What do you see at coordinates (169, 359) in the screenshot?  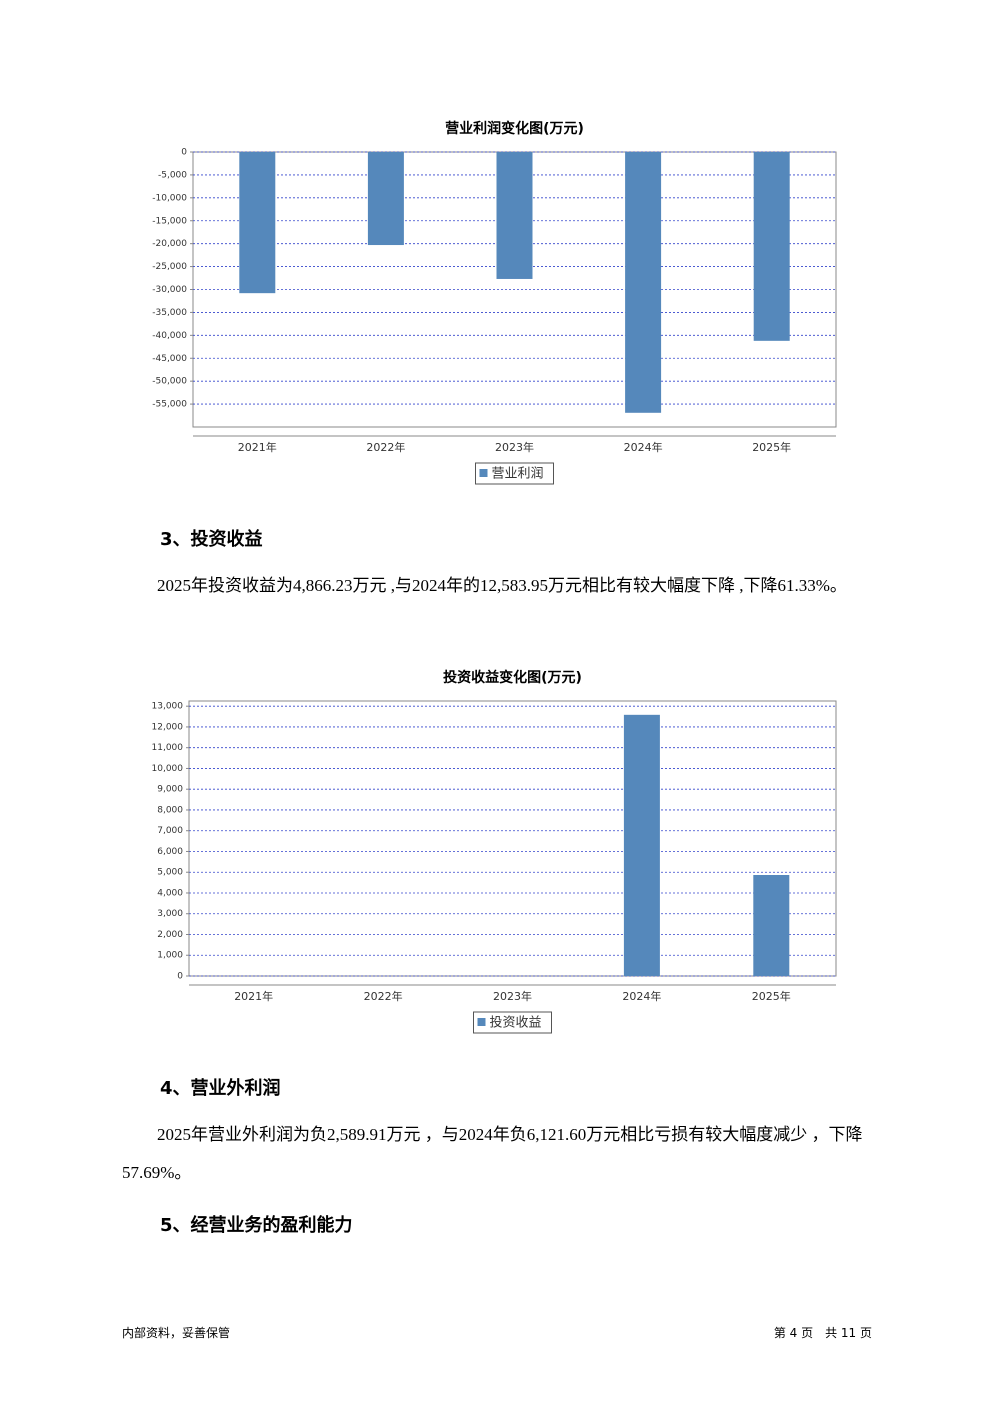 I see `y-tick-label: -45,000` at bounding box center [169, 359].